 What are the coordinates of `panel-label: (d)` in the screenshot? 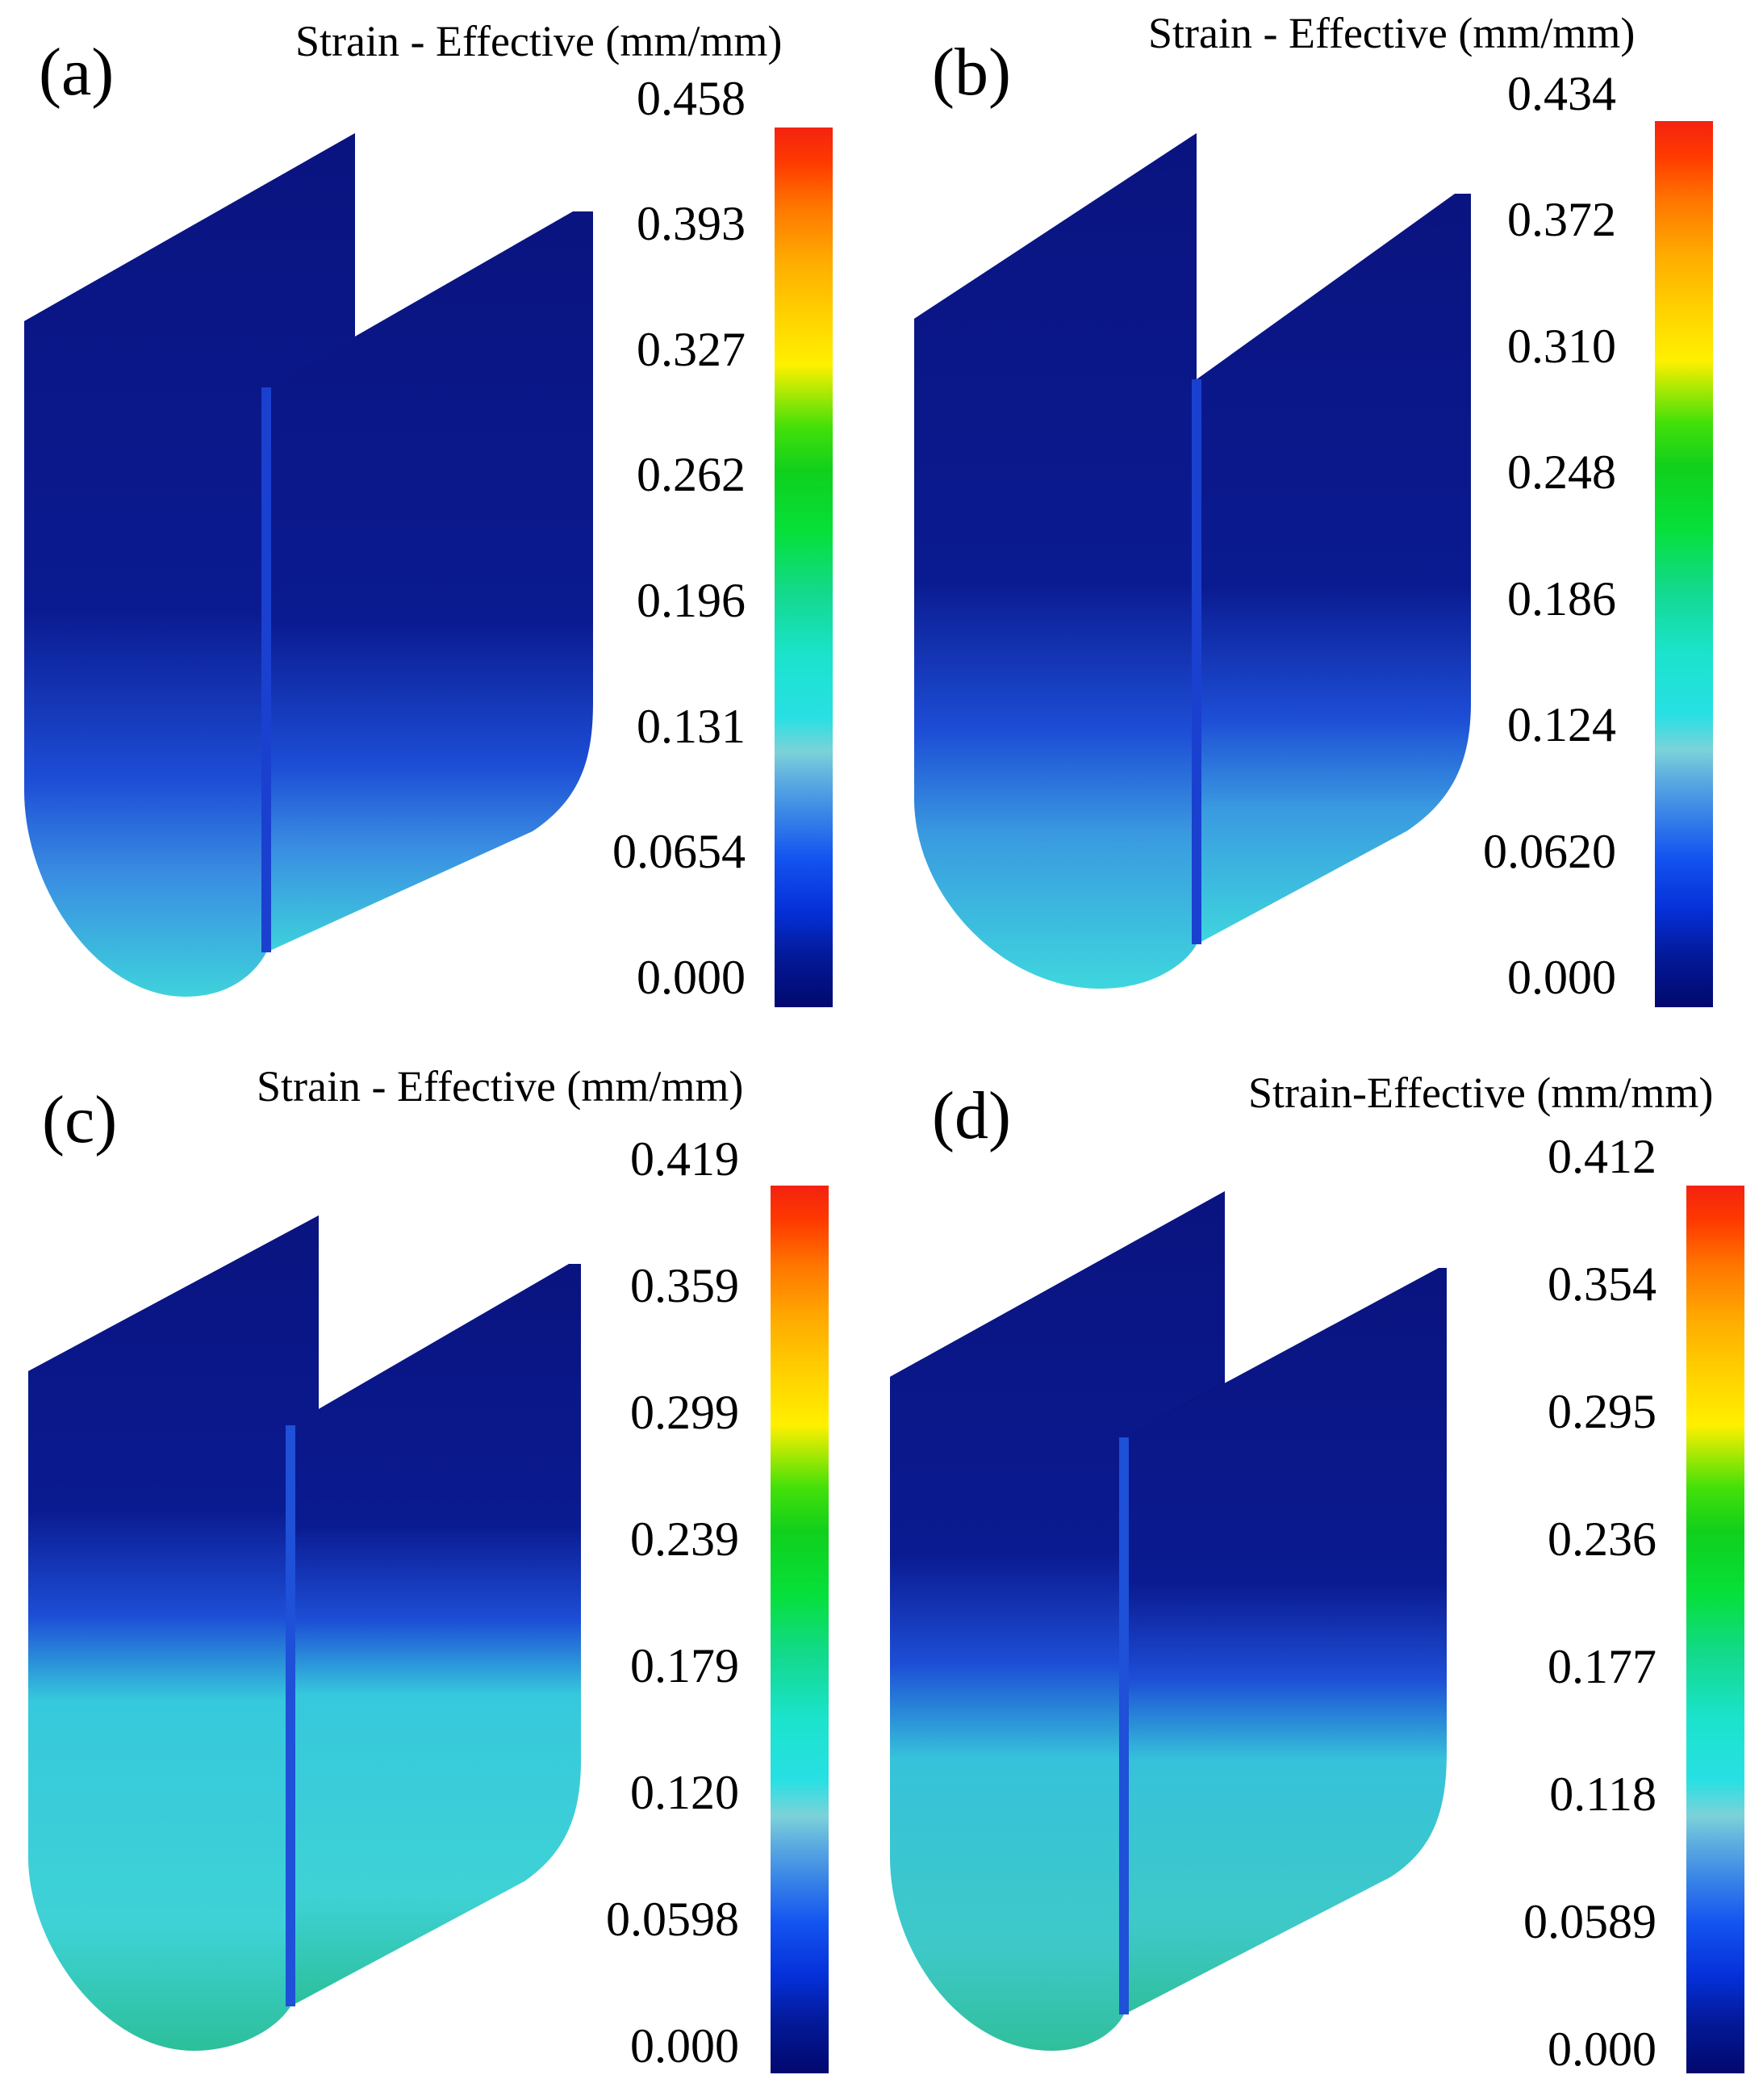 It's located at (971, 1115).